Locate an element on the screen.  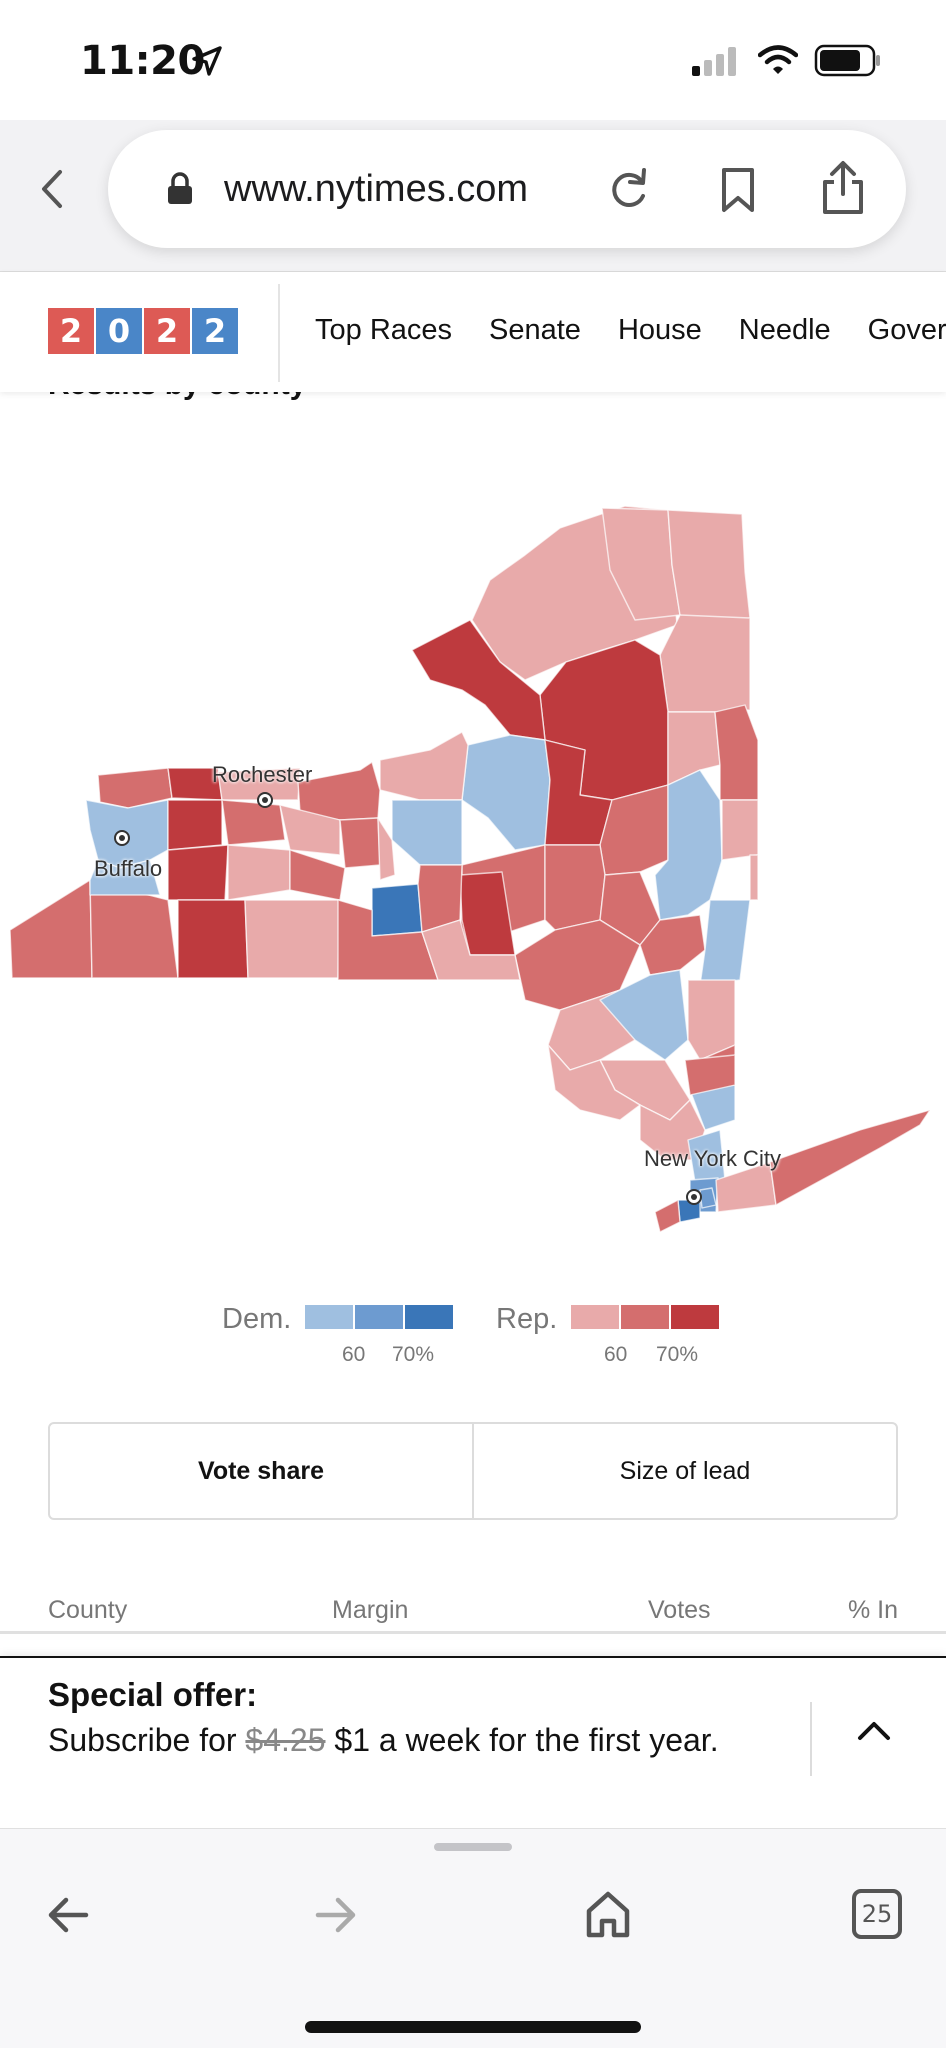
browser-header: www.nytimes.com is located at coordinates (473, 196).